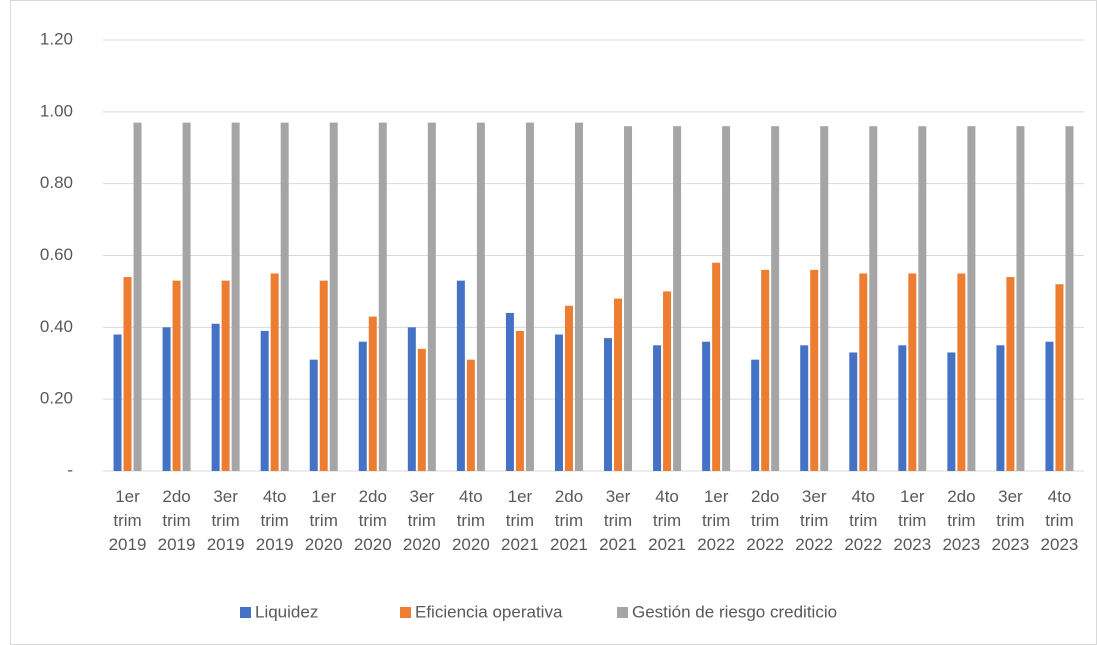 Image resolution: width=1097 pixels, height=645 pixels. Describe the element at coordinates (286, 611) in the screenshot. I see `legend-label: Liquidez` at that location.